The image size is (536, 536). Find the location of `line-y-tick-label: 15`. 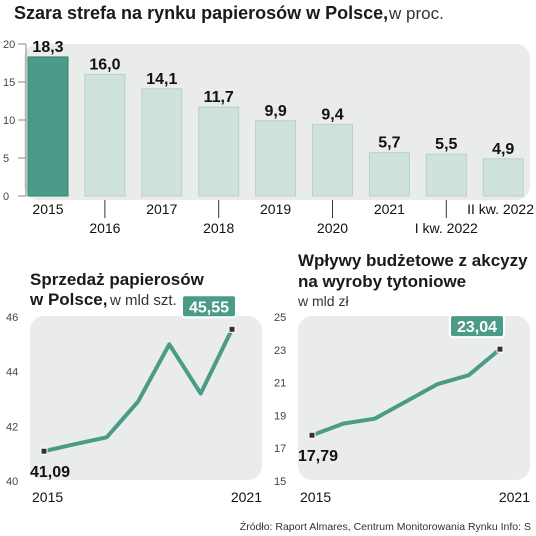

line-y-tick-label: 15 is located at coordinates (280, 482).